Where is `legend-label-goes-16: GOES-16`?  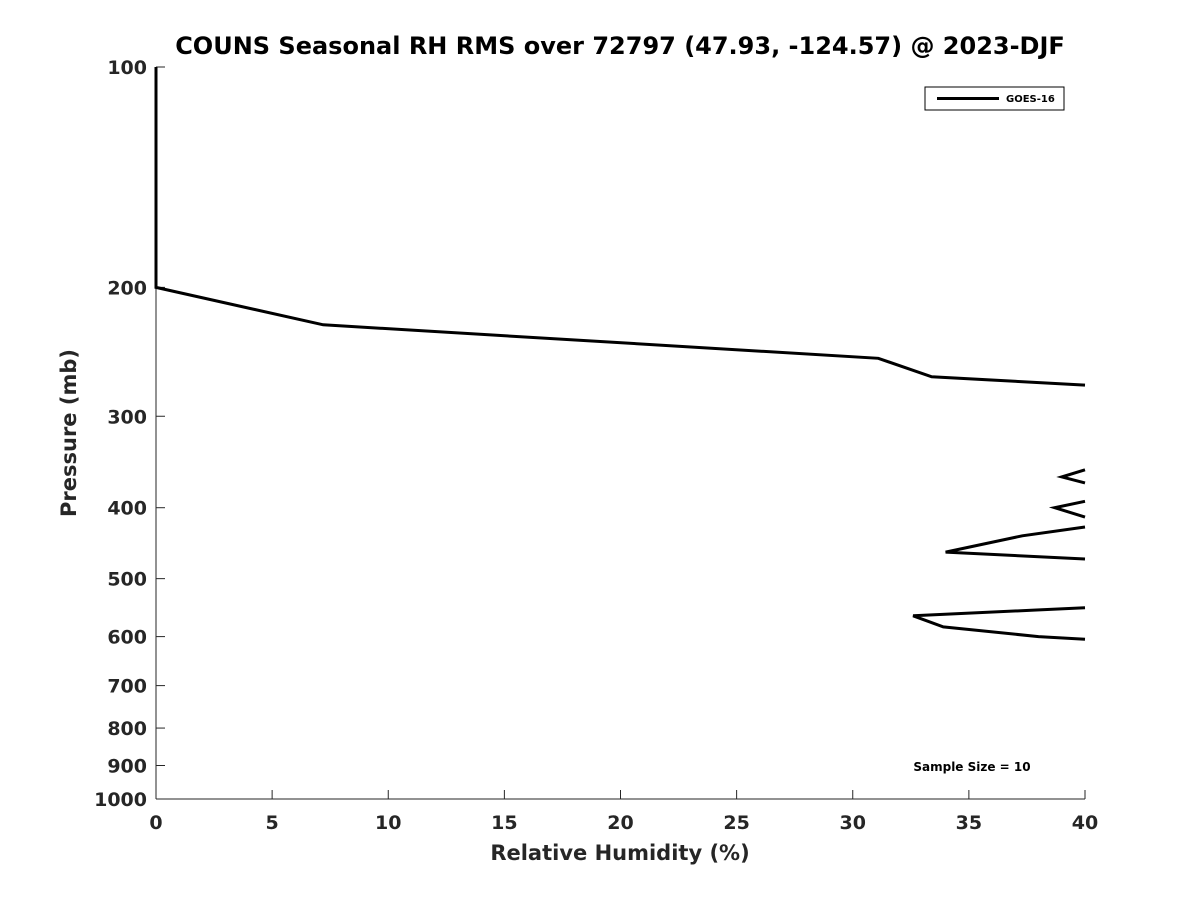
legend-label-goes-16: GOES-16 is located at coordinates (1030, 99).